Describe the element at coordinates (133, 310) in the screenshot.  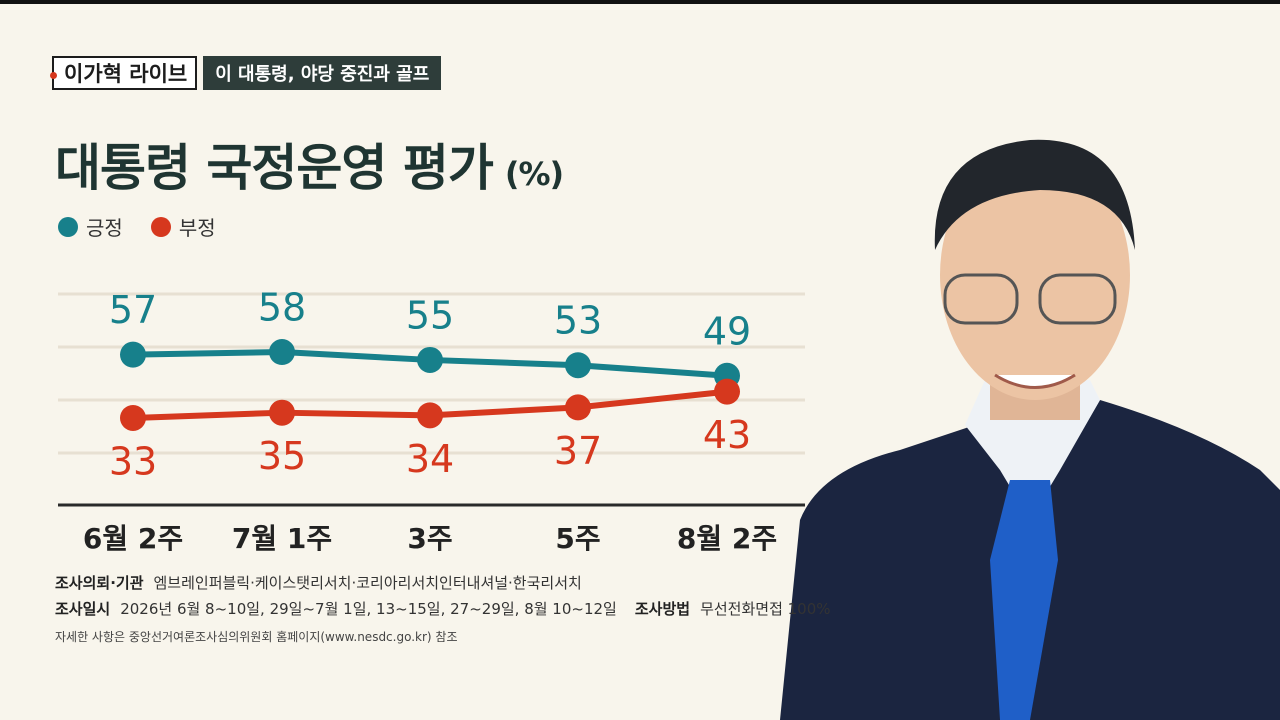
I see `value-label: 57` at that location.